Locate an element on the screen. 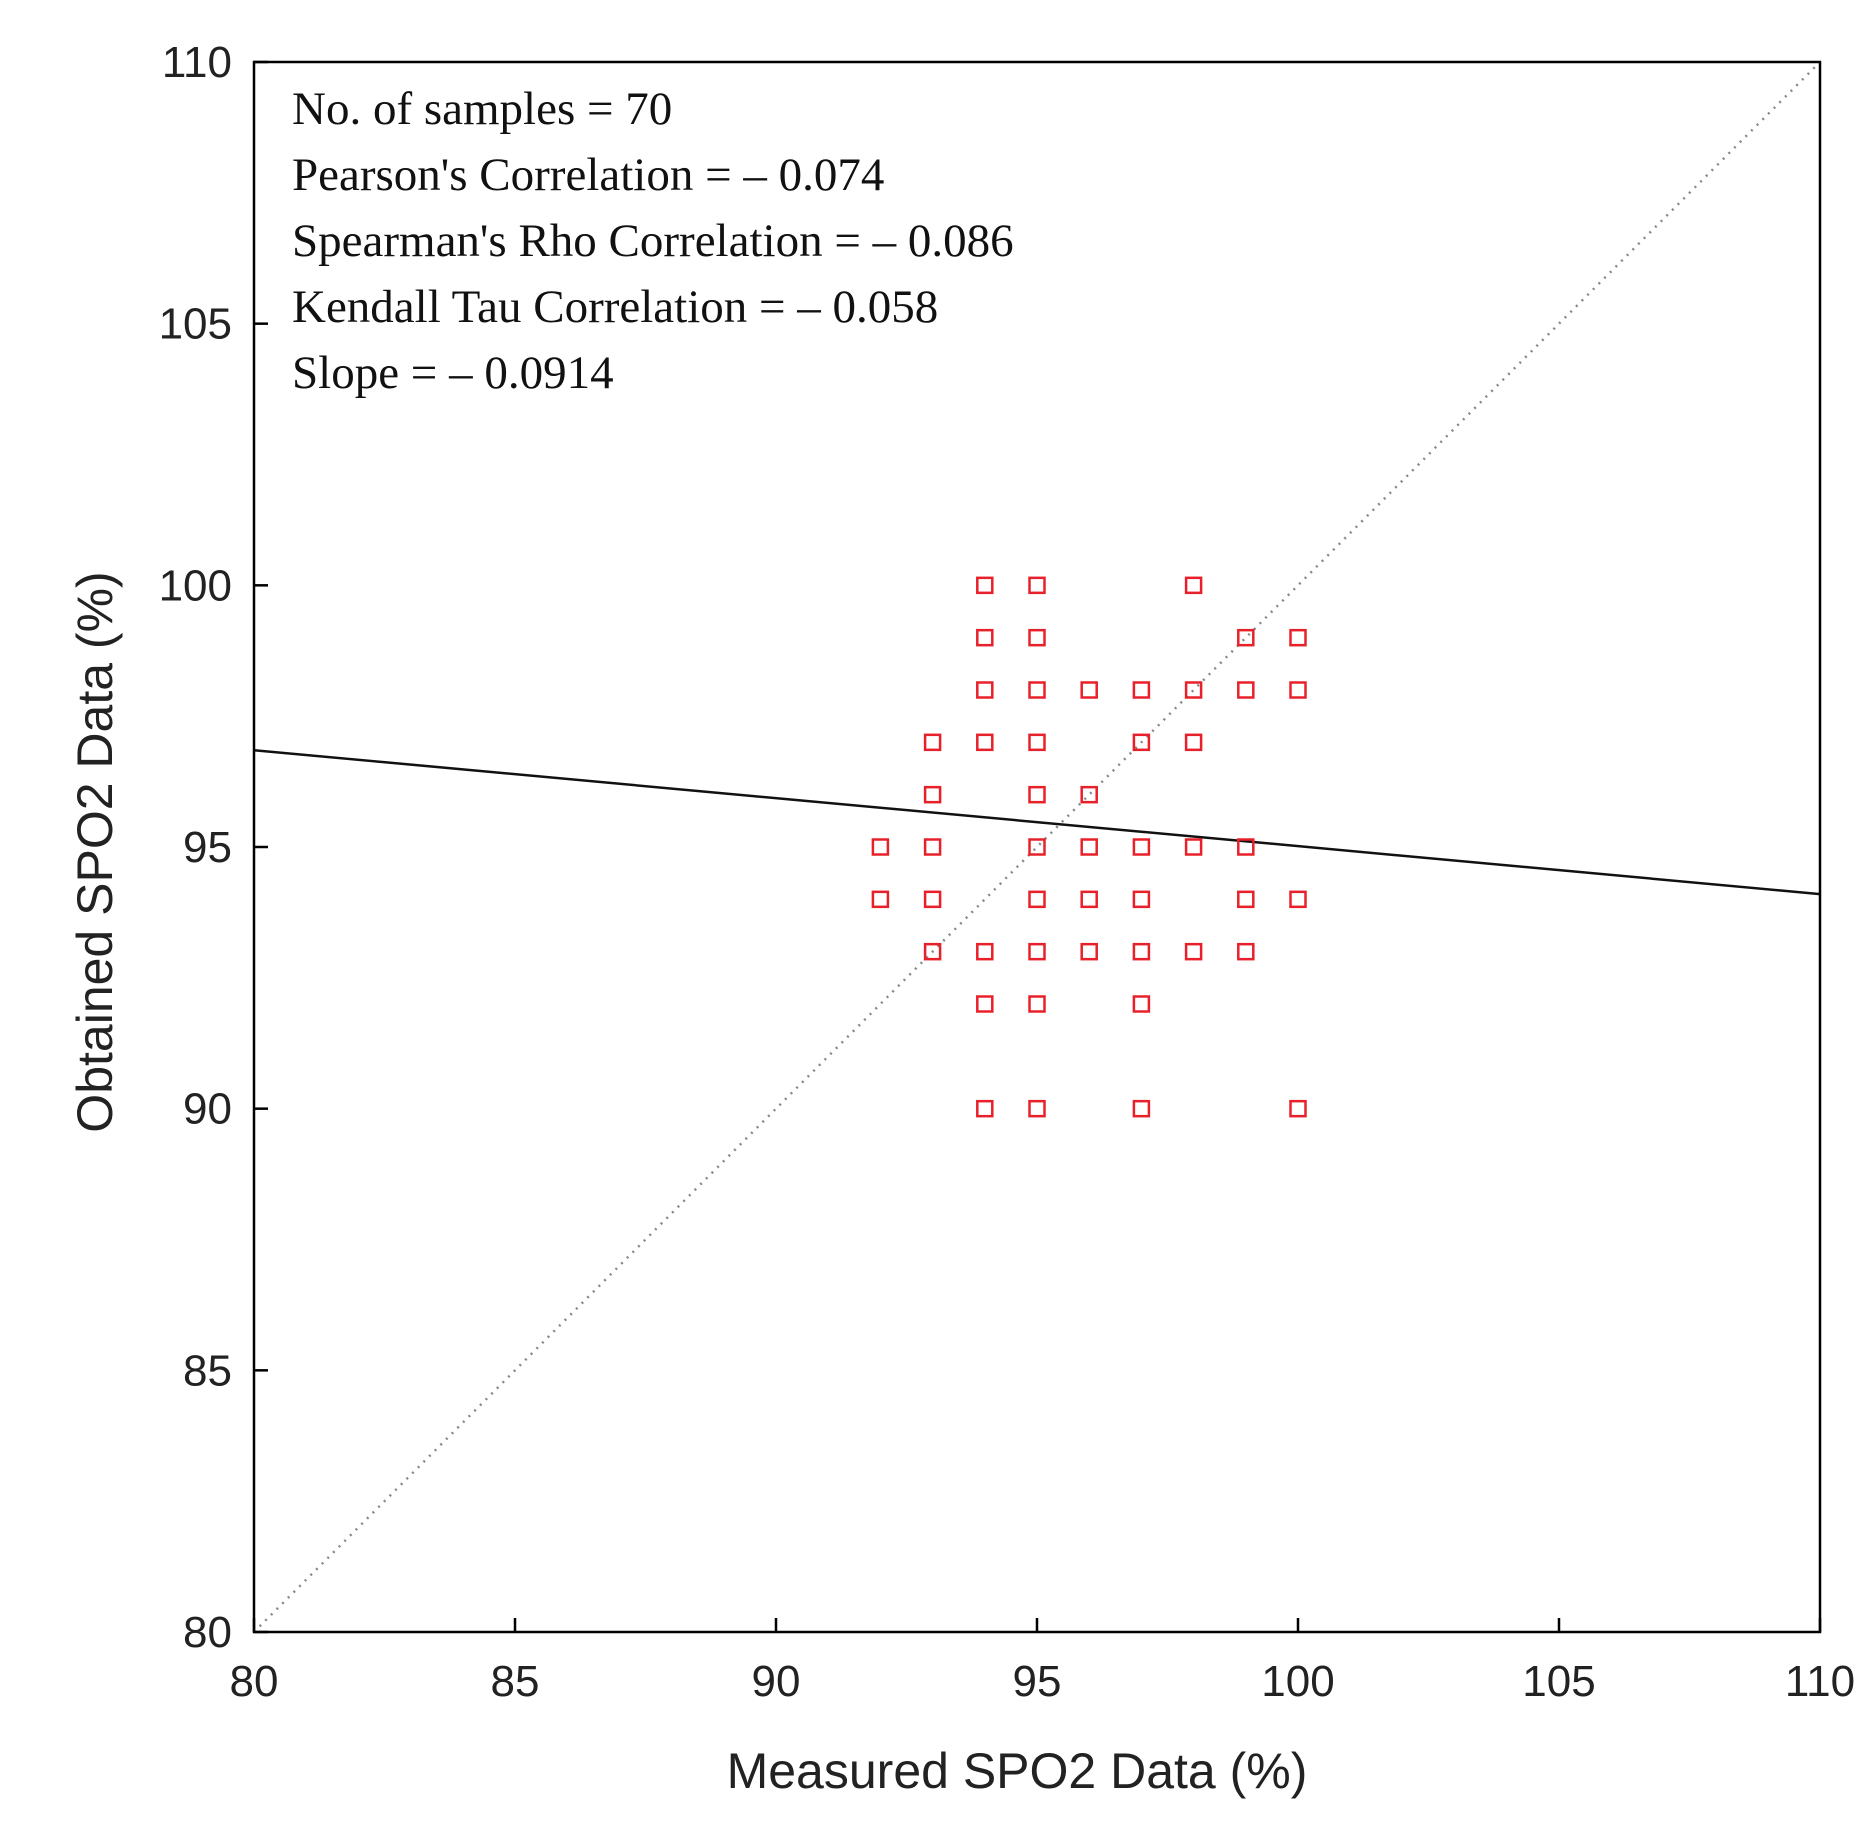  stat-kendall: Kendall Tau Correlation = – 0.058 is located at coordinates (615, 307).